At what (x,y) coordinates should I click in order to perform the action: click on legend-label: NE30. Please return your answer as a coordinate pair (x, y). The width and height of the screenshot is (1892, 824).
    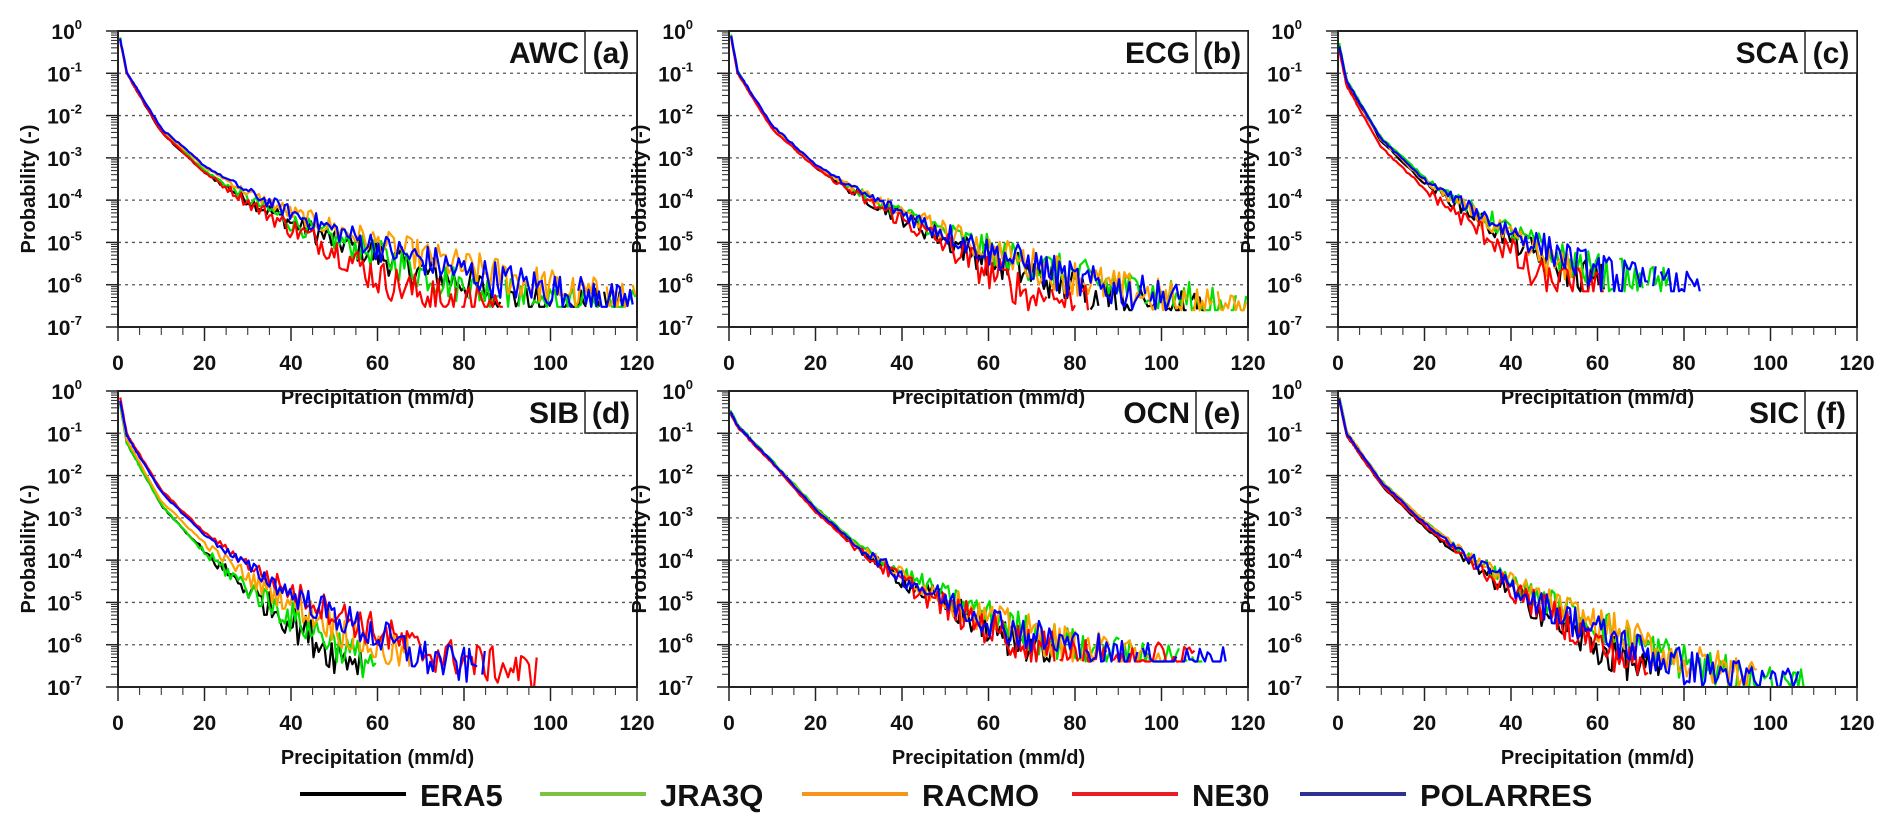
    Looking at the image, I should click on (1231, 795).